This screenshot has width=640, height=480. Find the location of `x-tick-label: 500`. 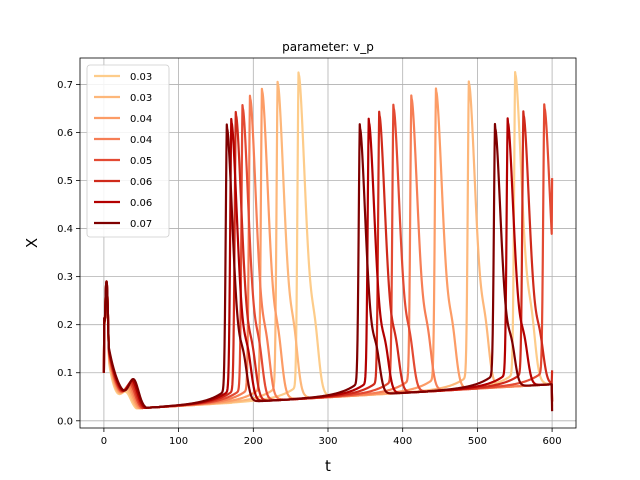

x-tick-label: 500 is located at coordinates (477, 441).